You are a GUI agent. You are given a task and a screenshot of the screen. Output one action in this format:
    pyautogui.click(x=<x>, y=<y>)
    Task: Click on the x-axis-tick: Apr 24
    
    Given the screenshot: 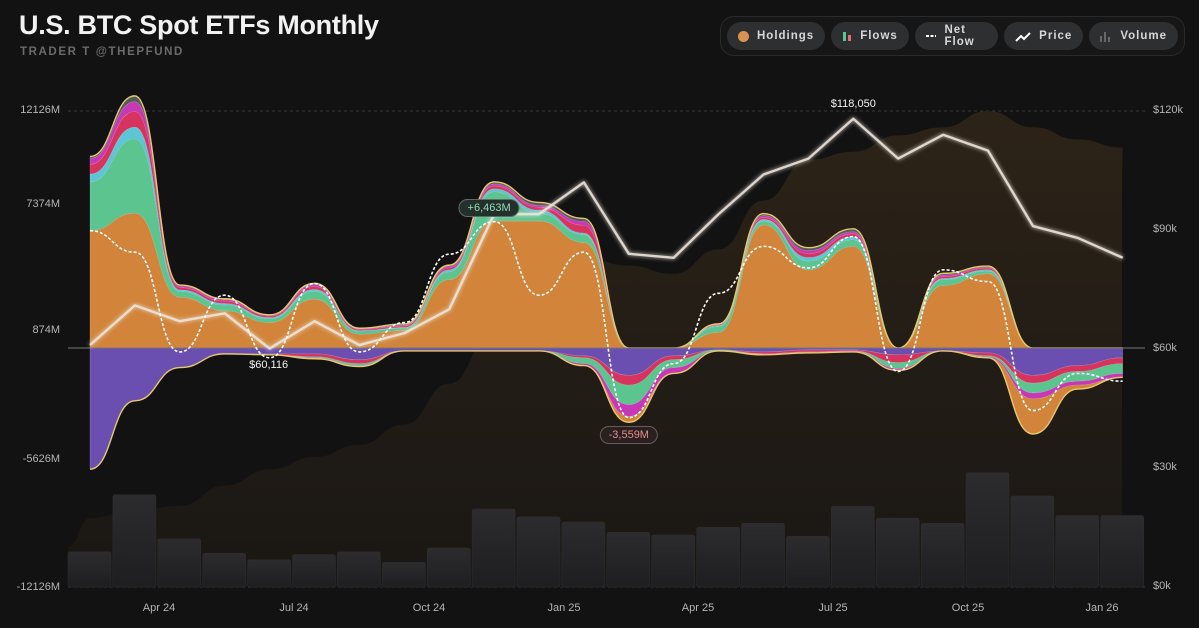 What is the action you would take?
    pyautogui.click(x=159, y=608)
    